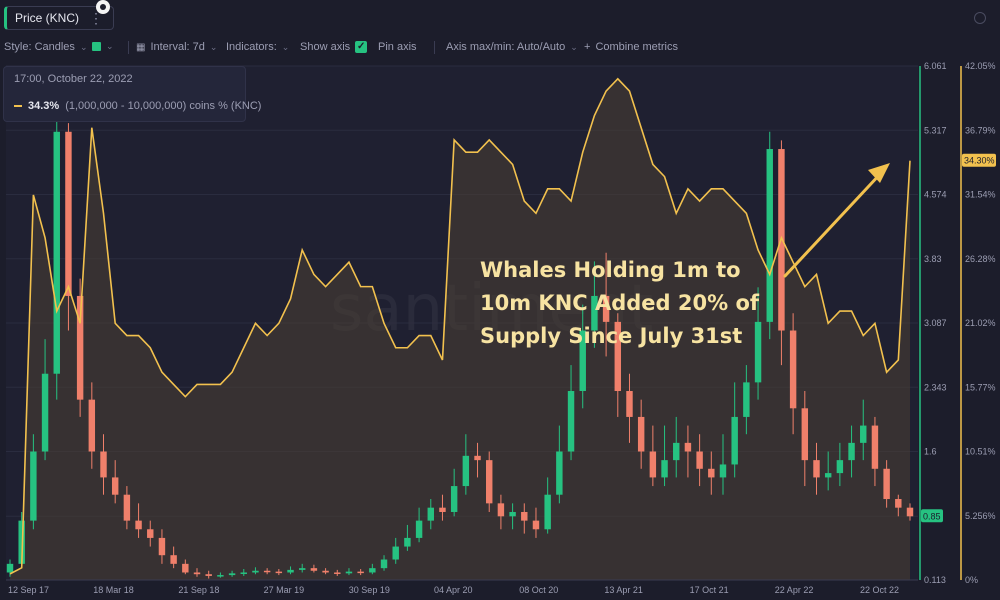 The height and width of the screenshot is (600, 1000). What do you see at coordinates (46, 47) in the screenshot?
I see `style-dropdown: Style: Candles ⌄` at bounding box center [46, 47].